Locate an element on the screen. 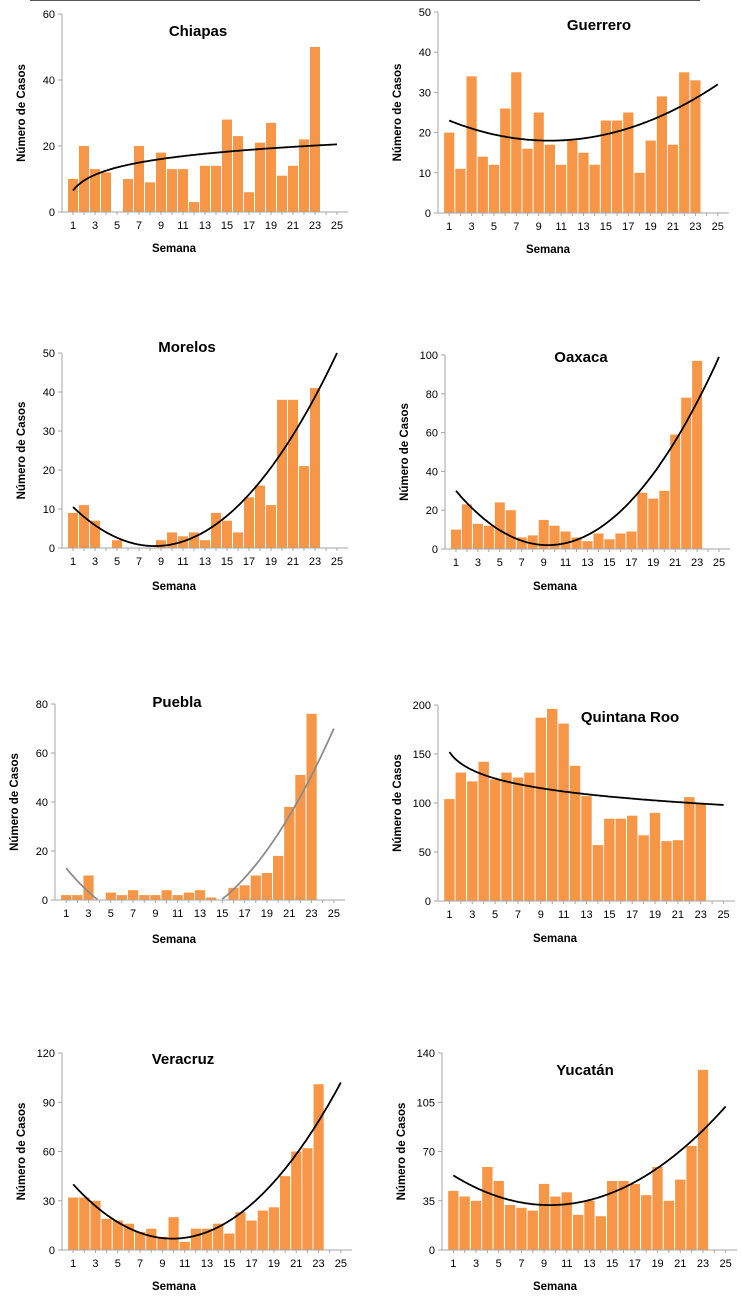 This screenshot has width=741, height=1296. chart-3-x-tick-label: 9 is located at coordinates (544, 563).